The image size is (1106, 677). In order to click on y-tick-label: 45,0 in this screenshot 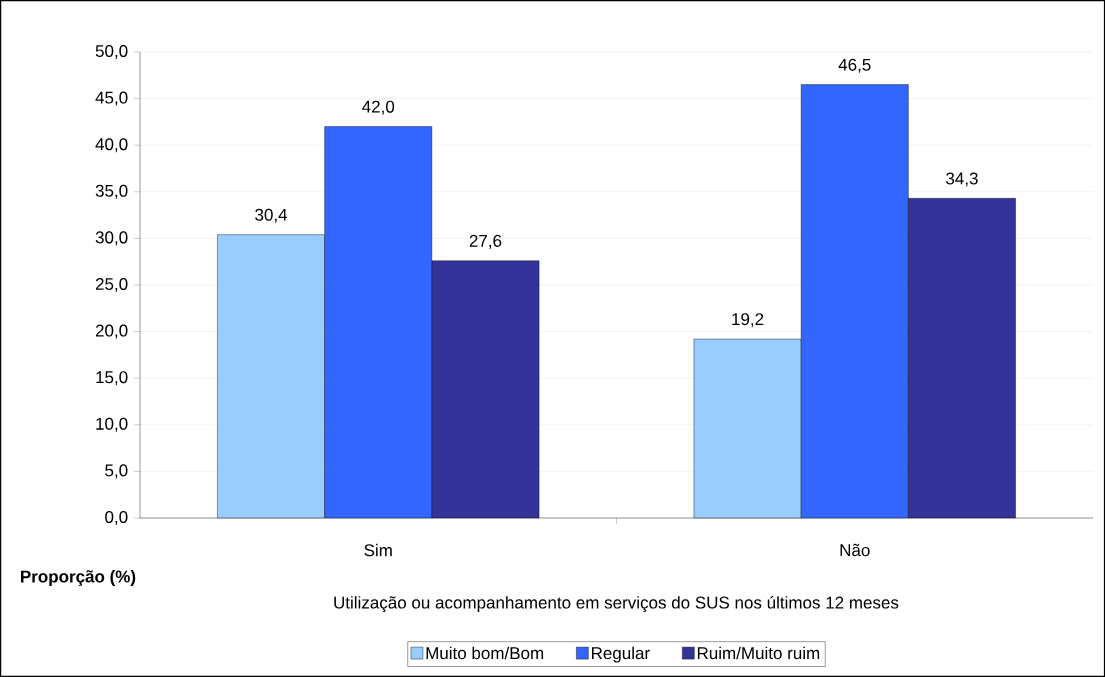, I will do `click(111, 98)`.